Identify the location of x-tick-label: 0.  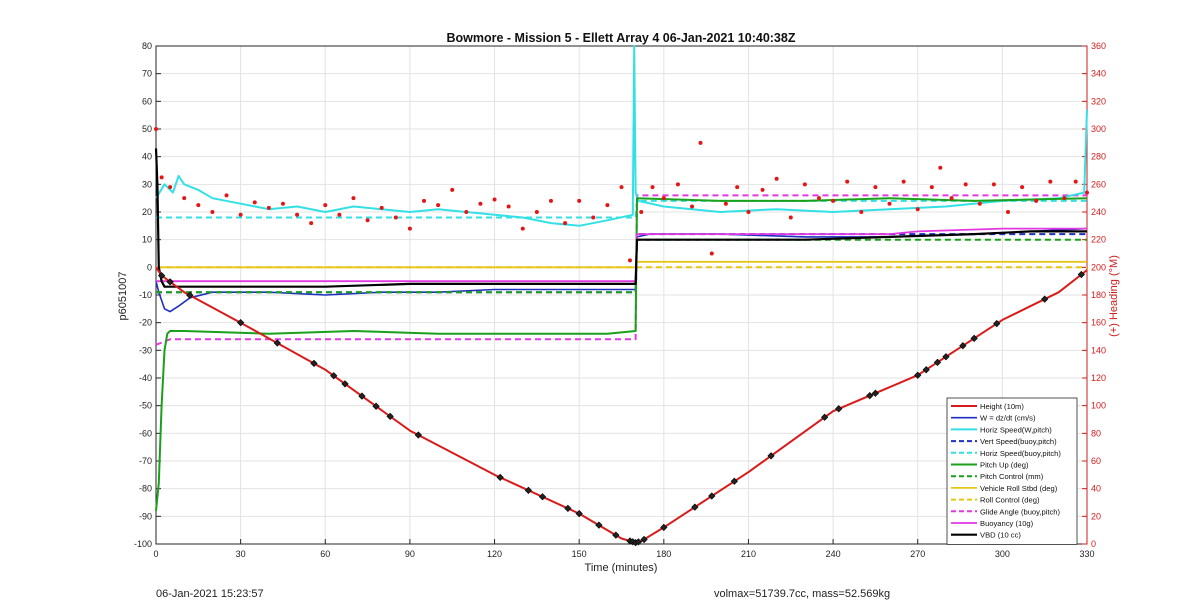
(155, 554).